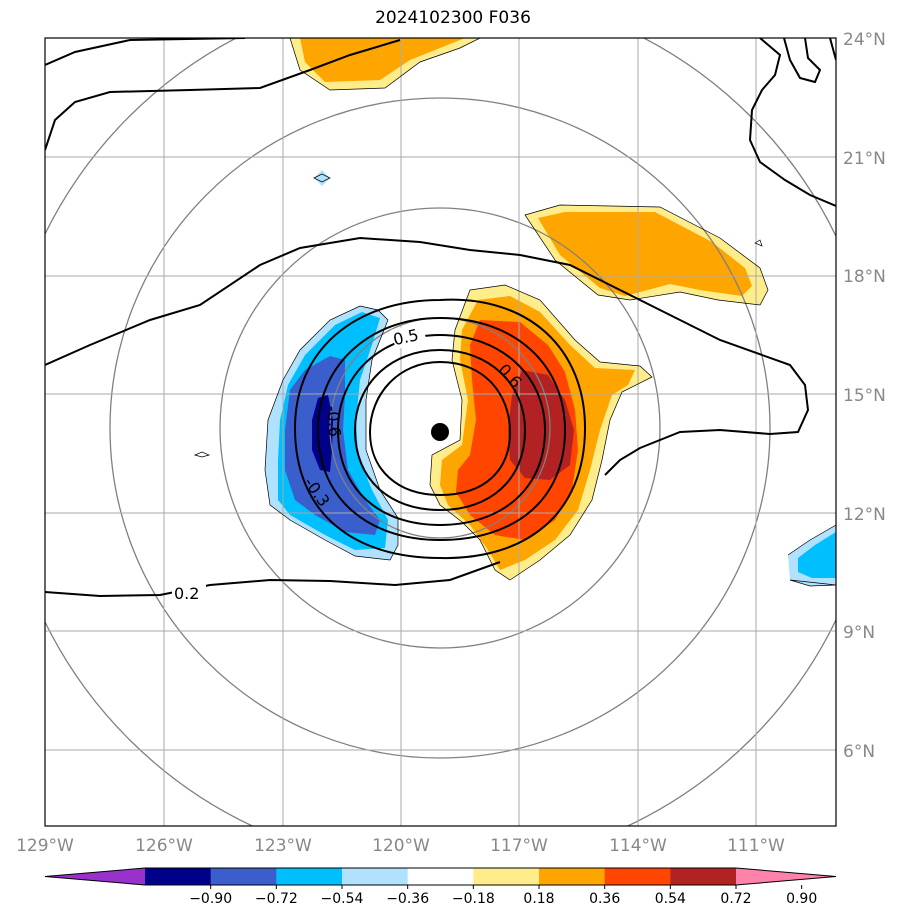 This screenshot has height=924, width=906. I want to click on lat-tick: 12°N, so click(864, 515).